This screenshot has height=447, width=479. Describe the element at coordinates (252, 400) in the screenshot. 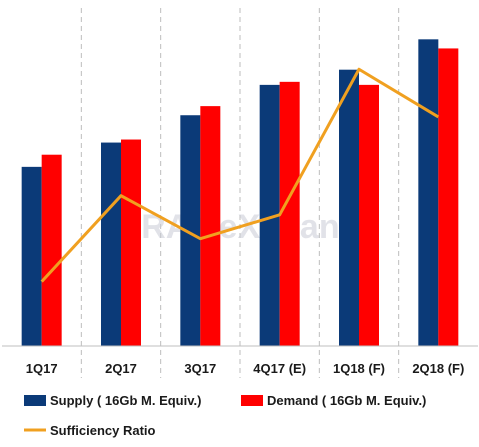

I see `legend-swatch-demand` at that location.